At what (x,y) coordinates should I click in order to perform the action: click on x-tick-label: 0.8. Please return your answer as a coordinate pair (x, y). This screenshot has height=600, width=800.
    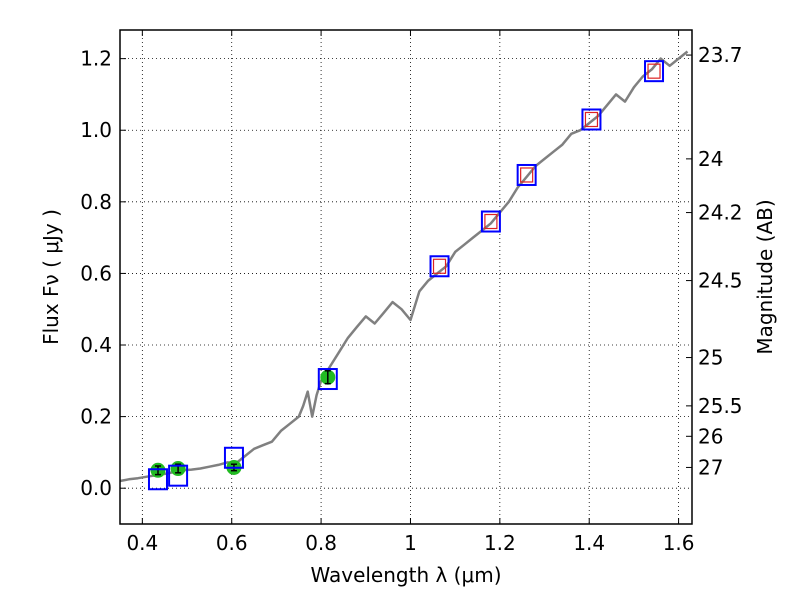
    Looking at the image, I should click on (321, 543).